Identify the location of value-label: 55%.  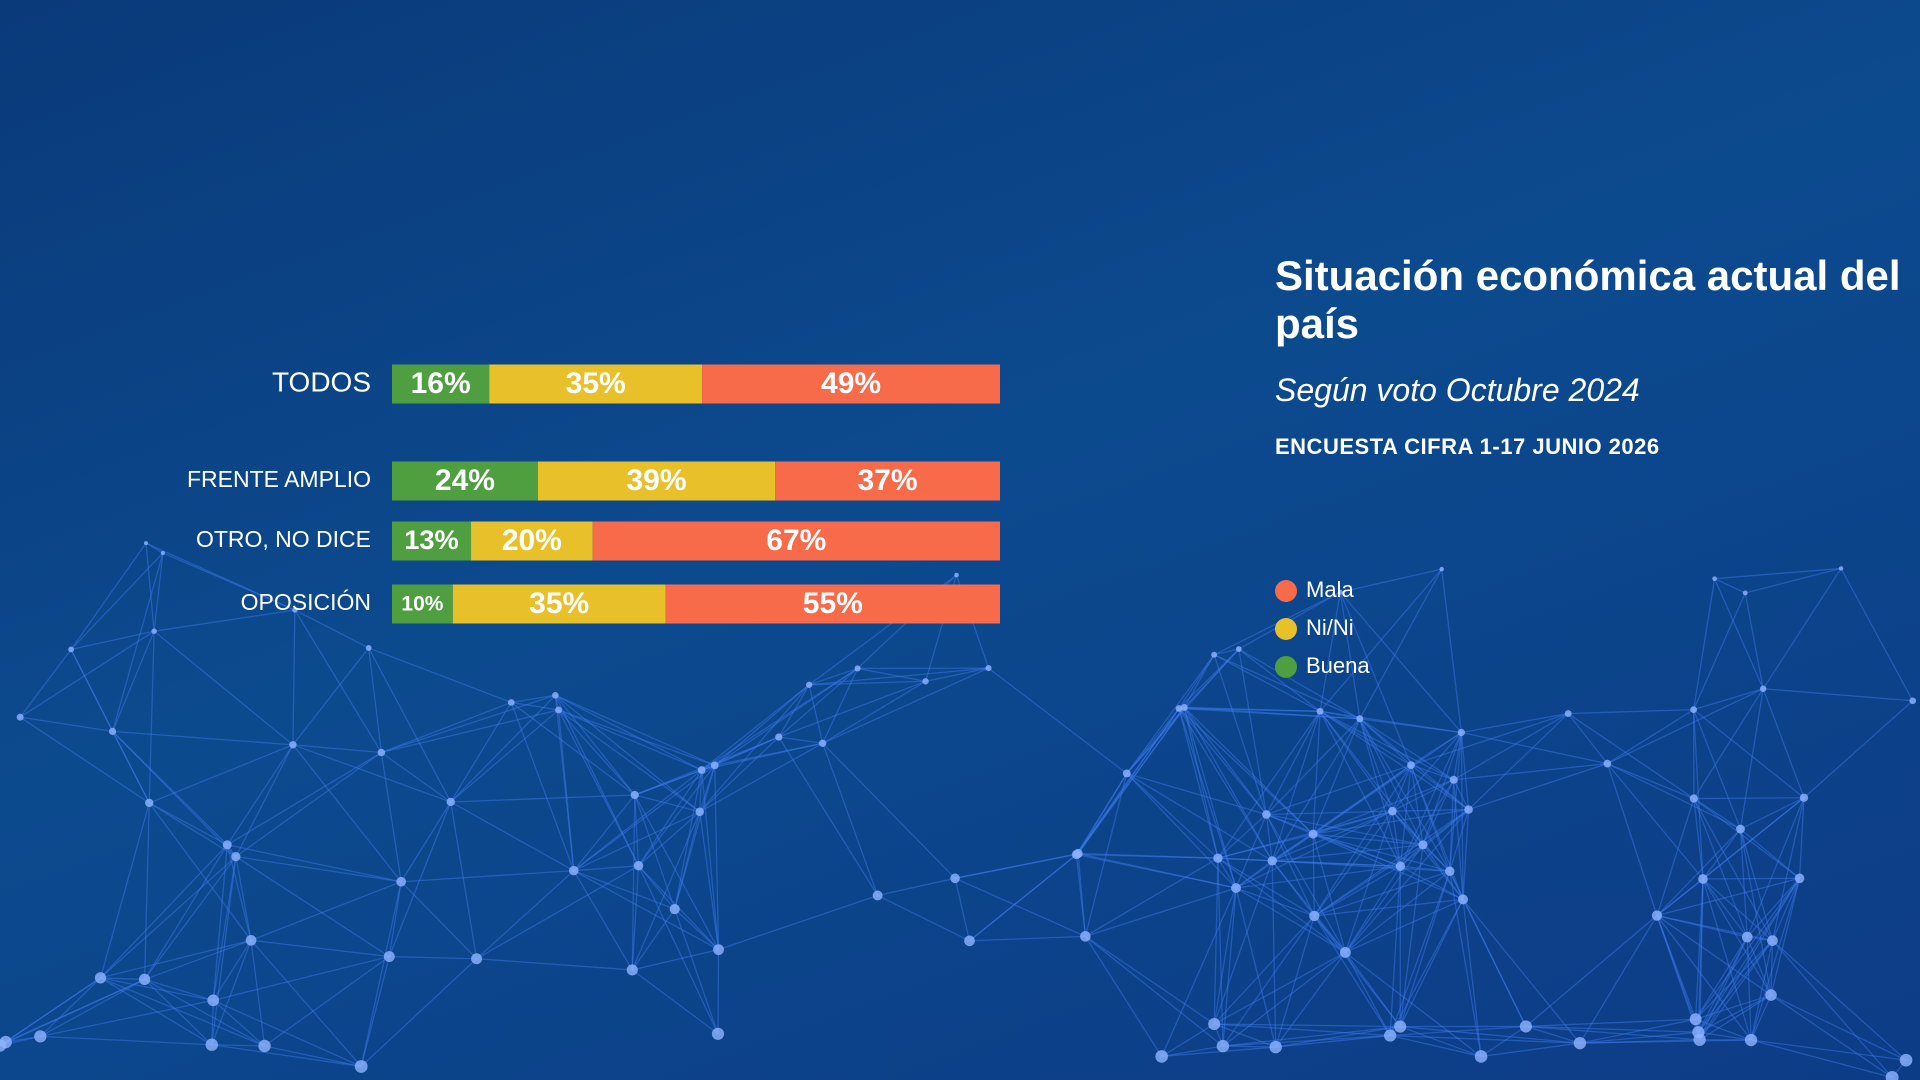
(833, 603).